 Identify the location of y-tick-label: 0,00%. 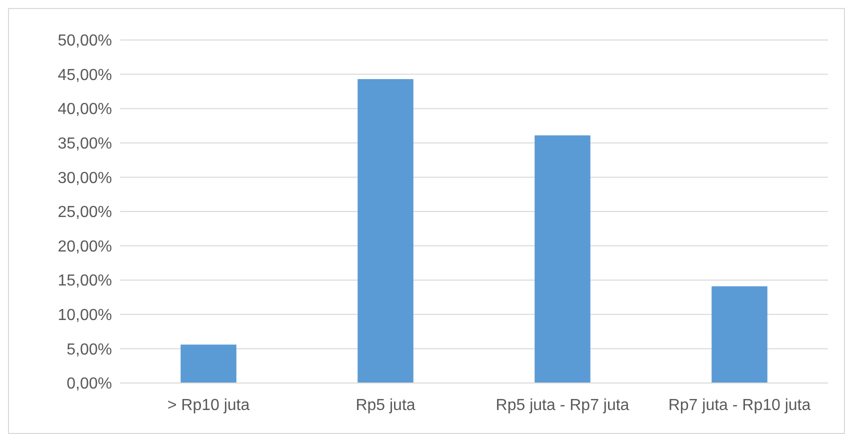
(89, 384).